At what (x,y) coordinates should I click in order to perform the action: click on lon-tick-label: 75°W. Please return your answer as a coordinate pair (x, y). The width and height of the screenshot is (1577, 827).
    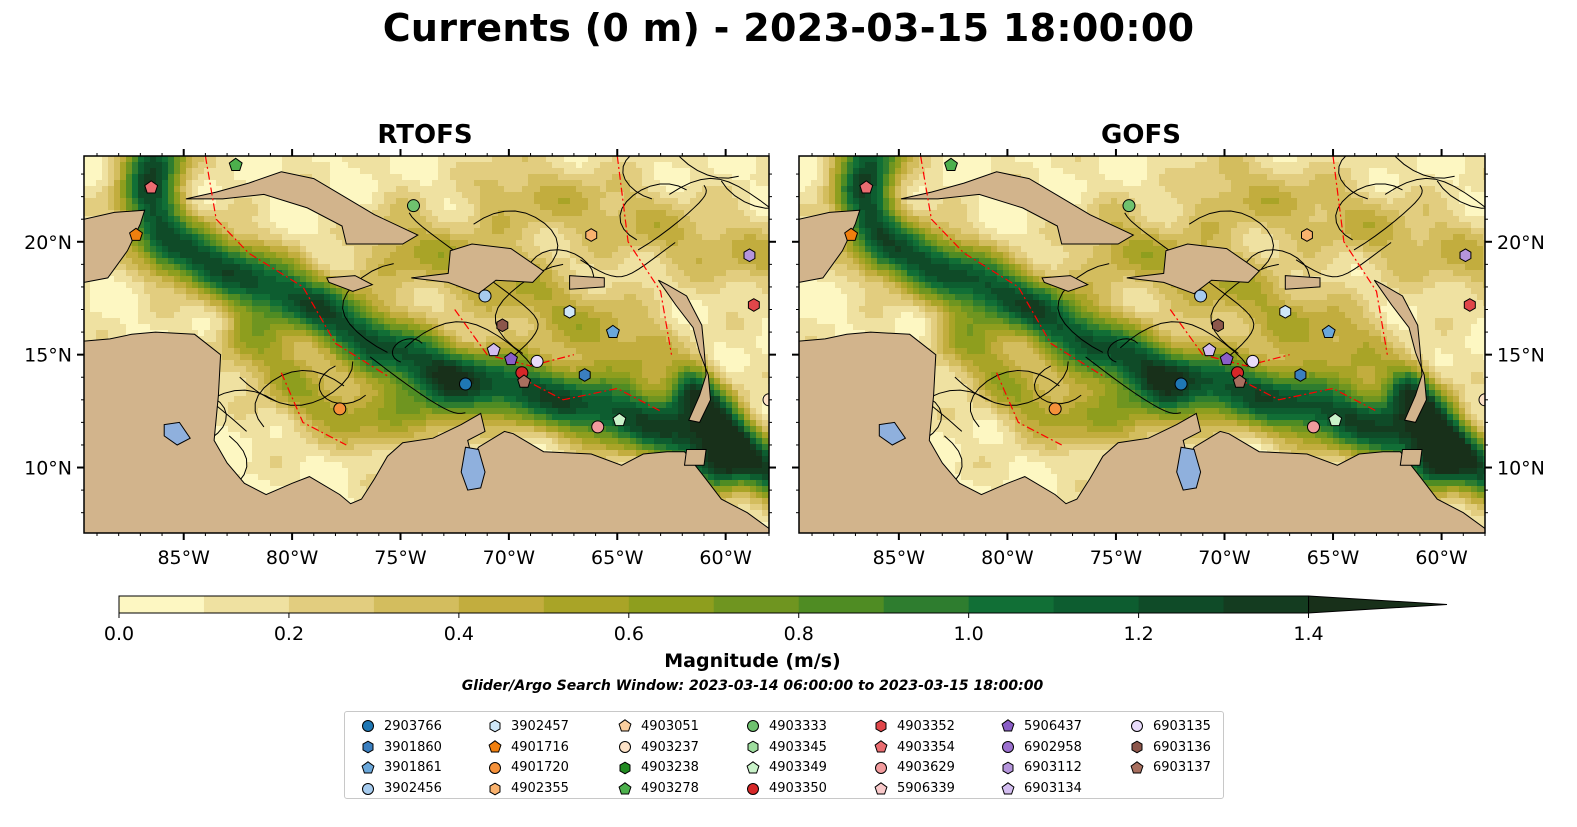
    Looking at the image, I should click on (400, 558).